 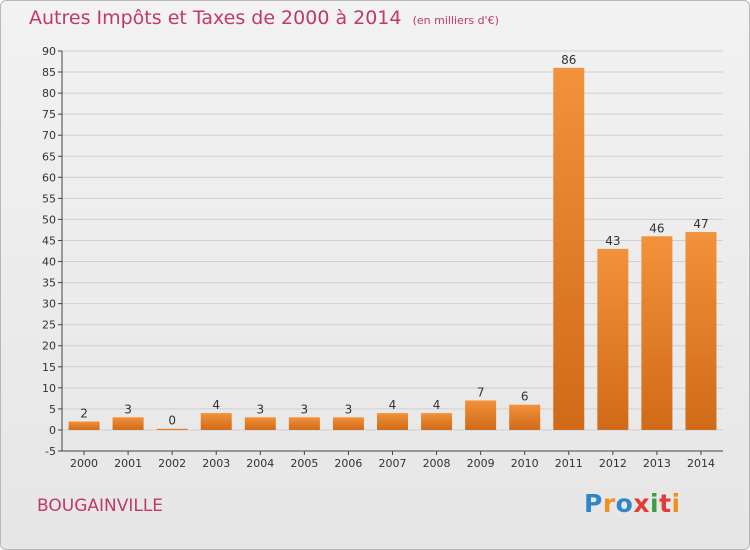 What do you see at coordinates (52, 430) in the screenshot?
I see `y-tick-label: 0` at bounding box center [52, 430].